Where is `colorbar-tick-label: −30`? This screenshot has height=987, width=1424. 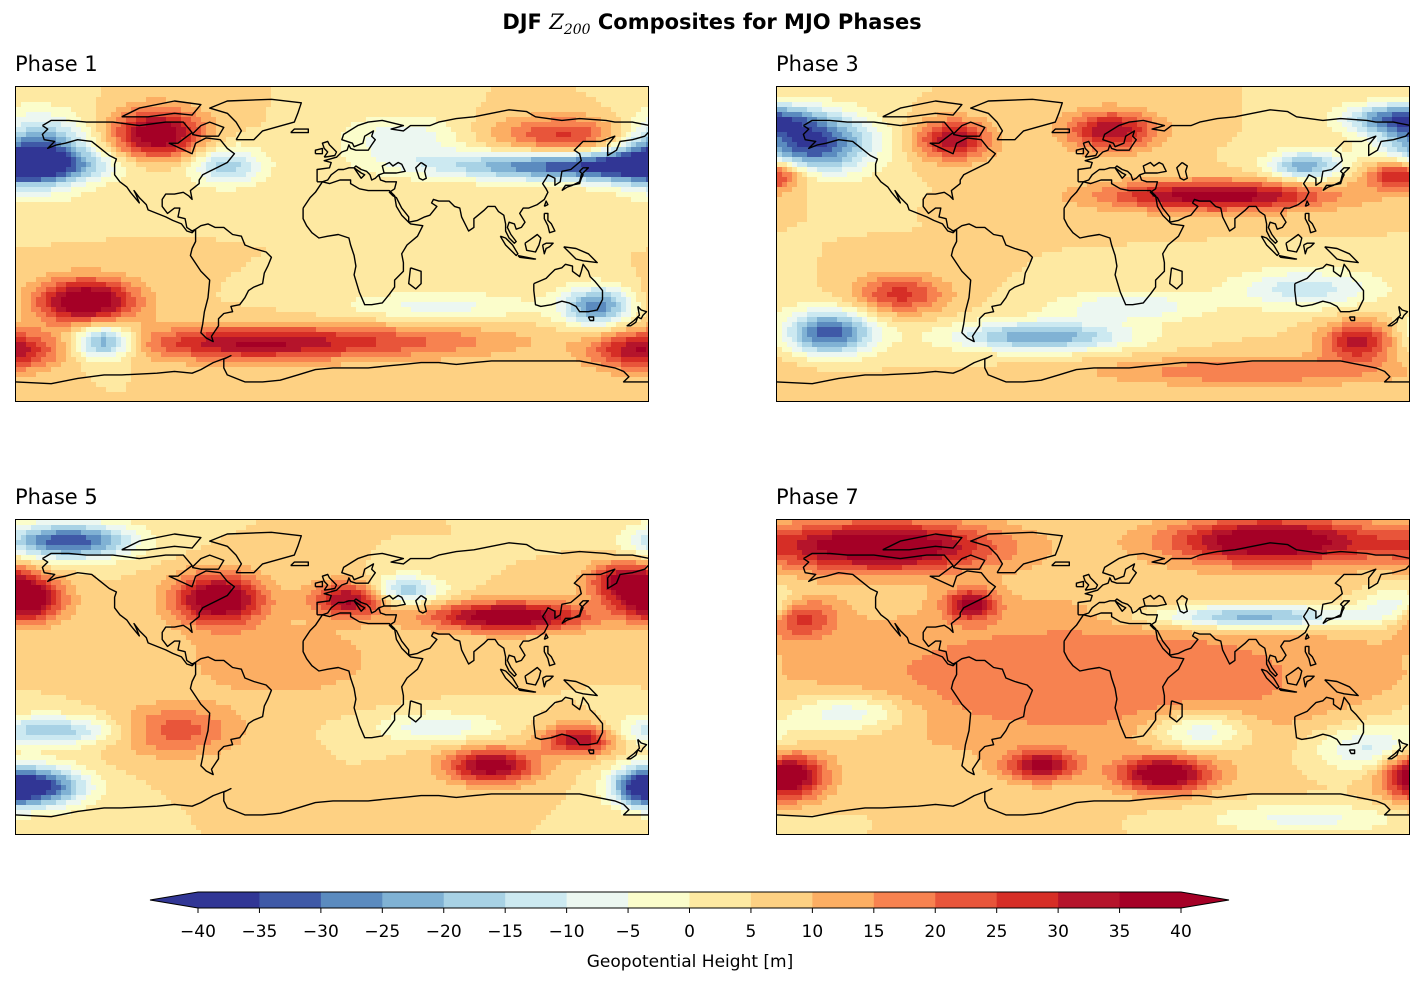
colorbar-tick-label: −30 is located at coordinates (321, 932).